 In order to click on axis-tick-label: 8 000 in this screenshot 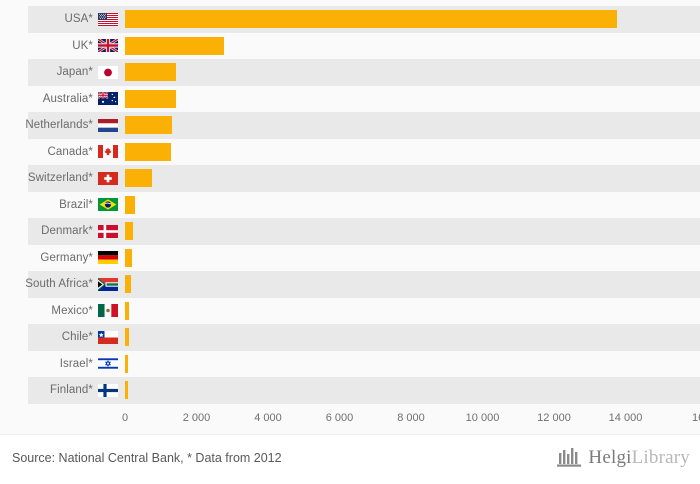, I will do `click(411, 418)`.